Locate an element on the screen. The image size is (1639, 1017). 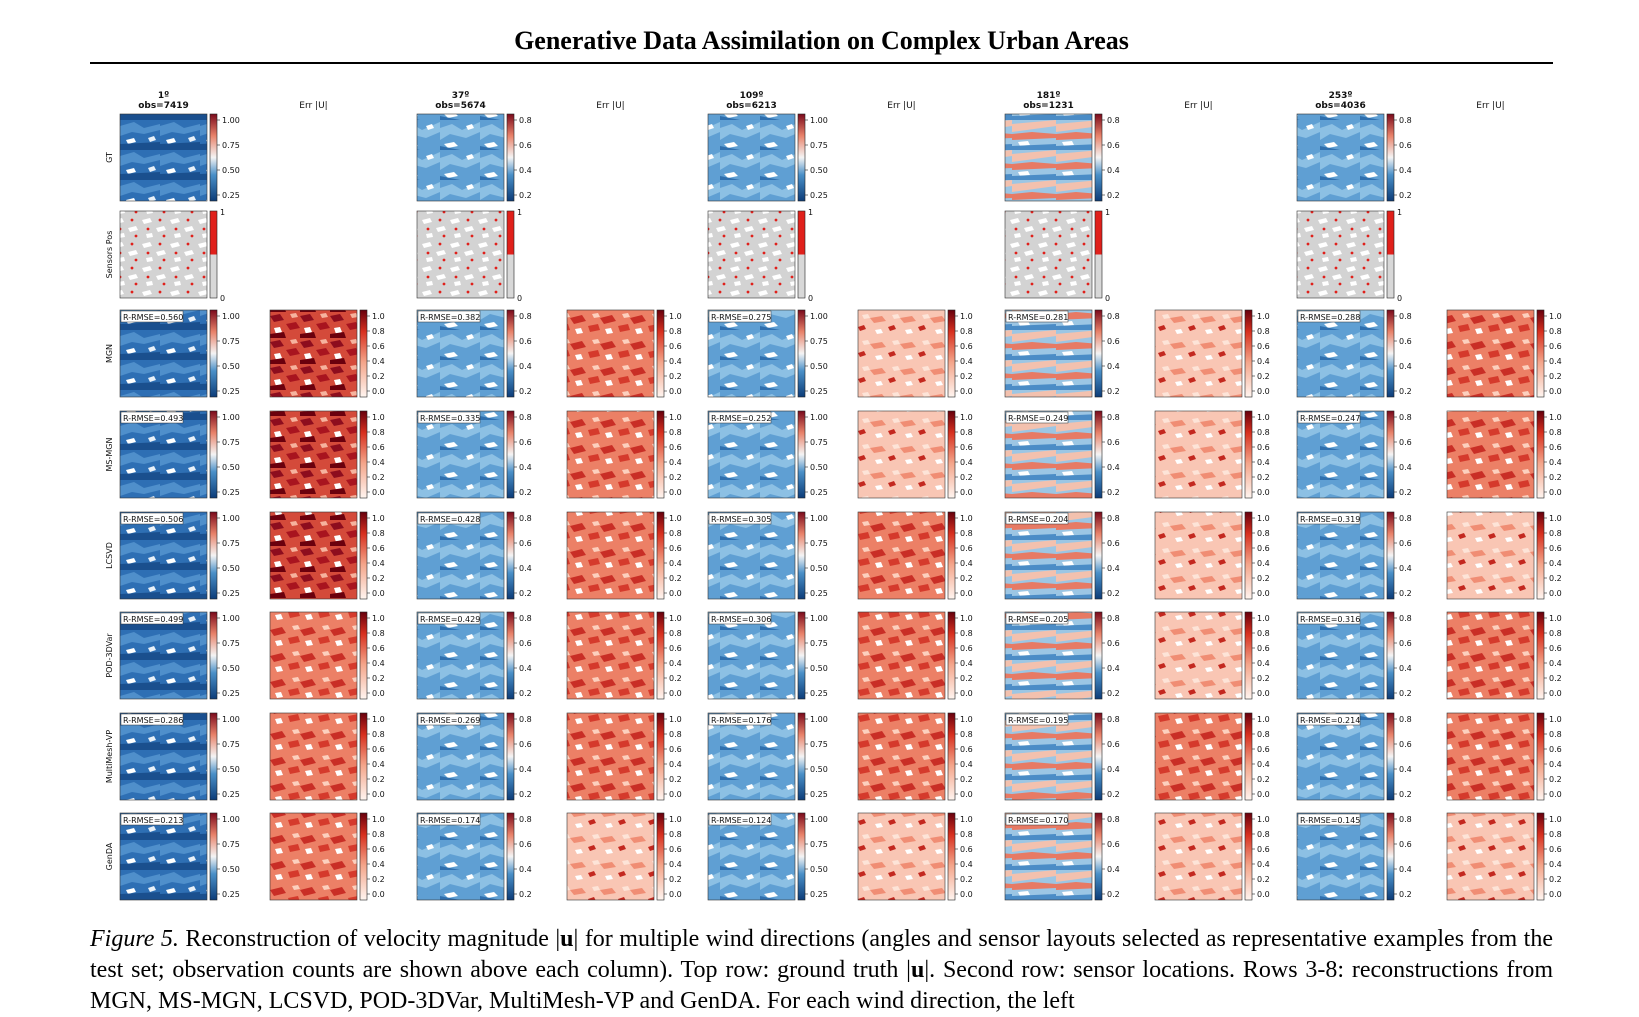
figure-label: Figure 5. is located at coordinates (134, 939).